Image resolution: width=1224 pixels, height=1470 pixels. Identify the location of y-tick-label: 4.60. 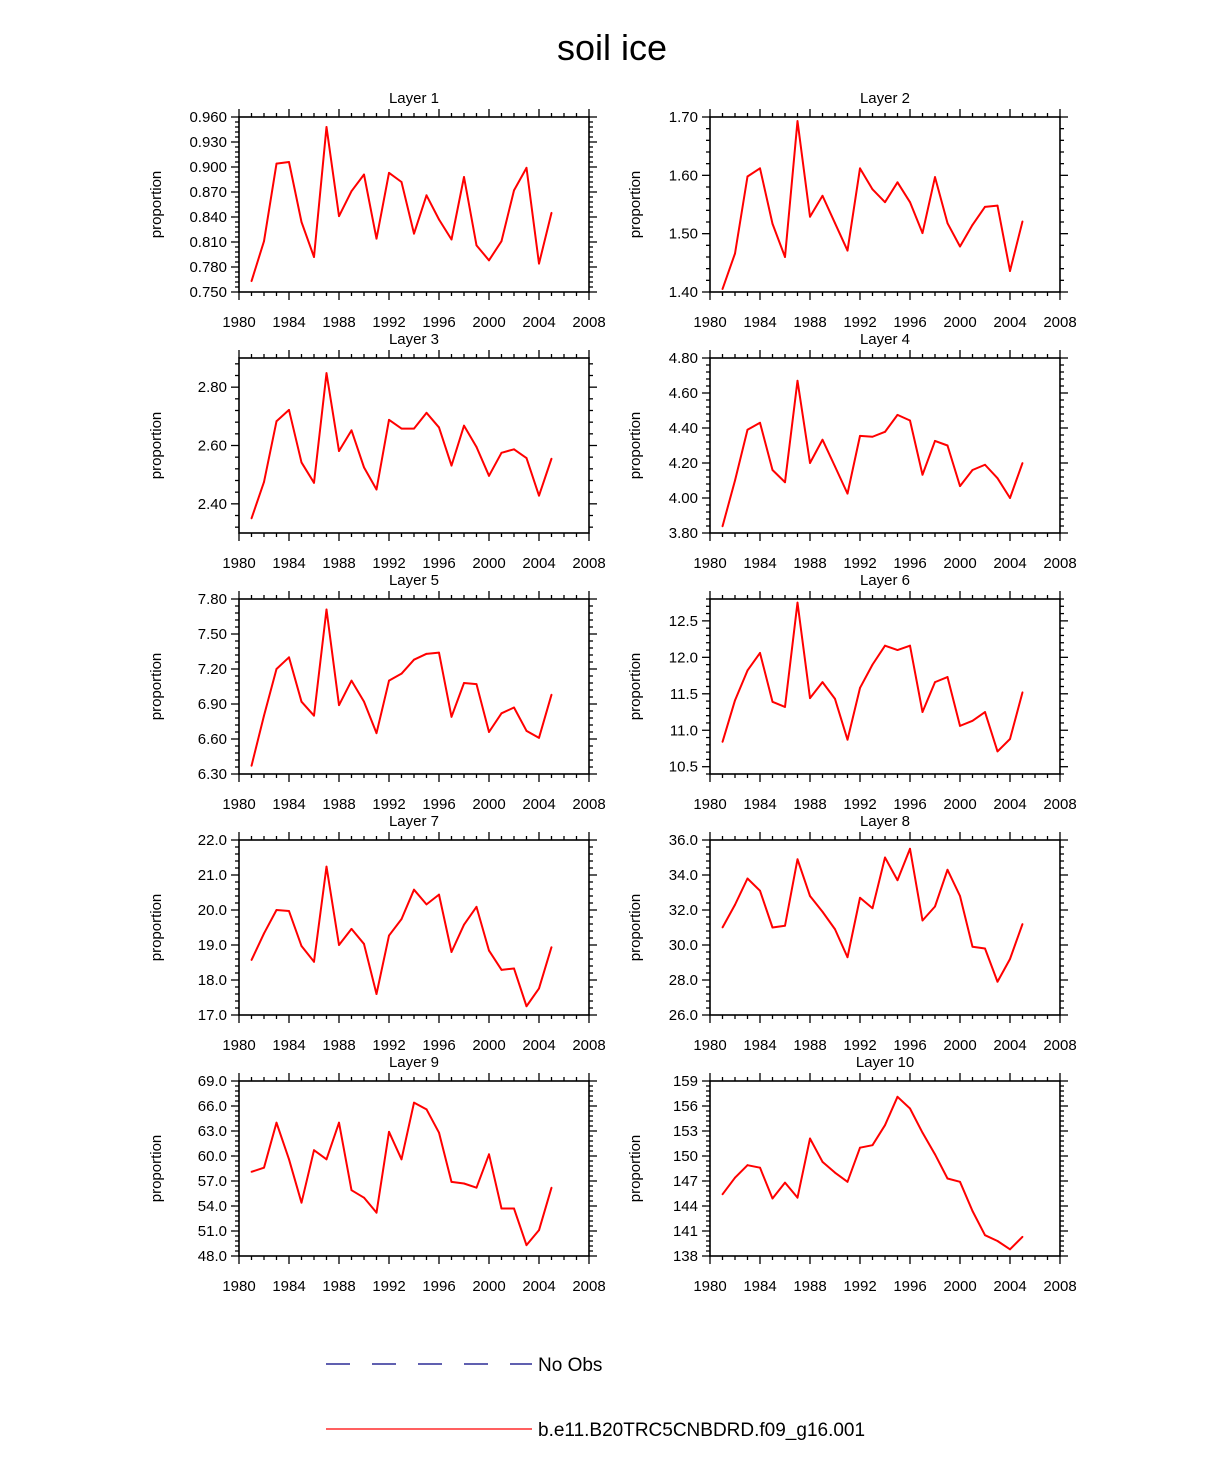
(683, 393).